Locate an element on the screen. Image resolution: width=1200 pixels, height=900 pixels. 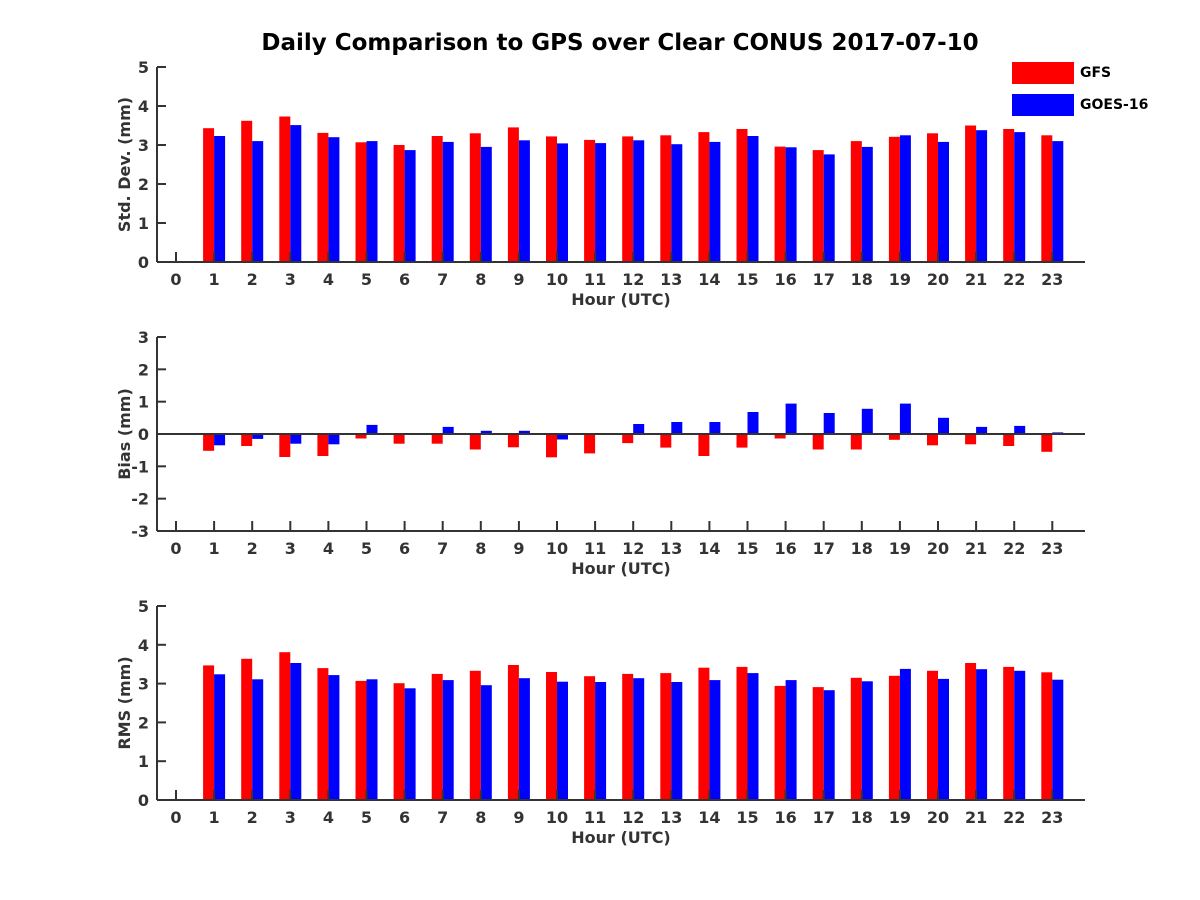
panel2-x-tick-label: 18 is located at coordinates (862, 548).